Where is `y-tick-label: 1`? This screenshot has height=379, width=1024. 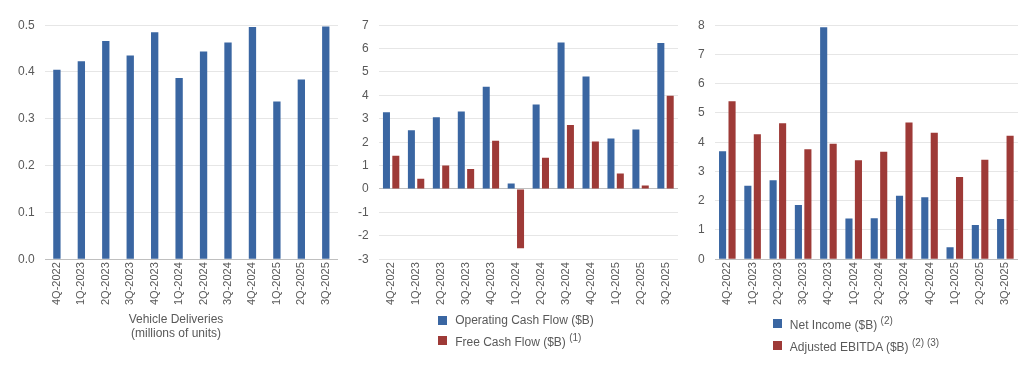 y-tick-label: 1 is located at coordinates (701, 229).